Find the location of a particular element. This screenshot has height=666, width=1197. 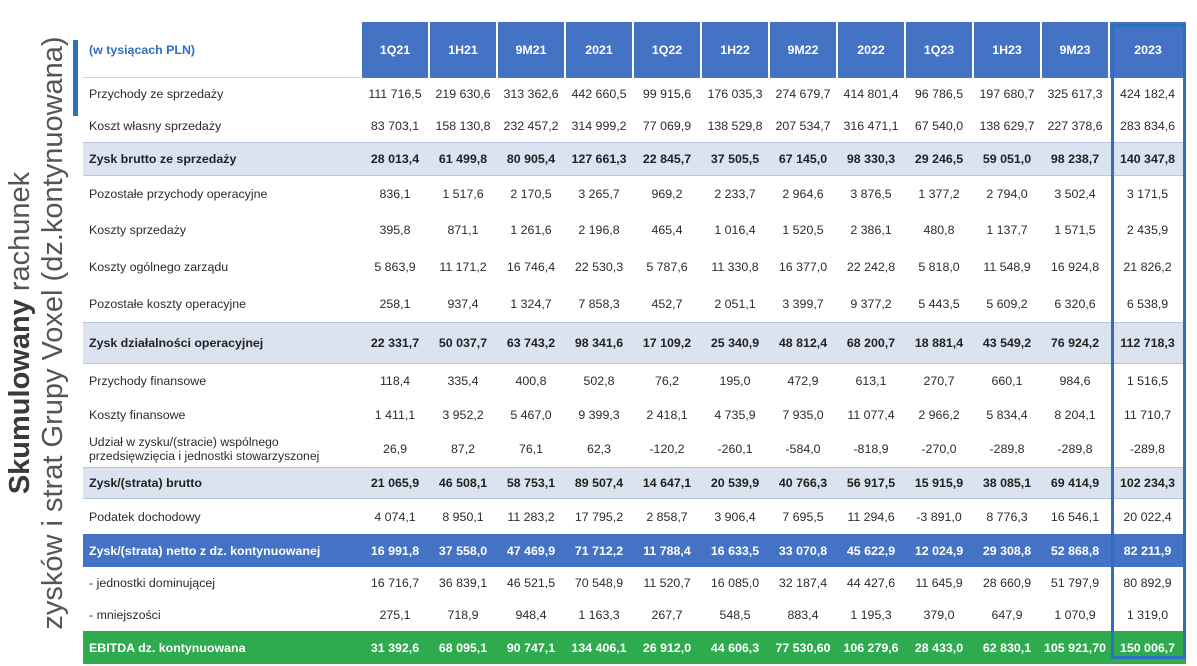

value-cell: 16 924,8 is located at coordinates (1075, 266).